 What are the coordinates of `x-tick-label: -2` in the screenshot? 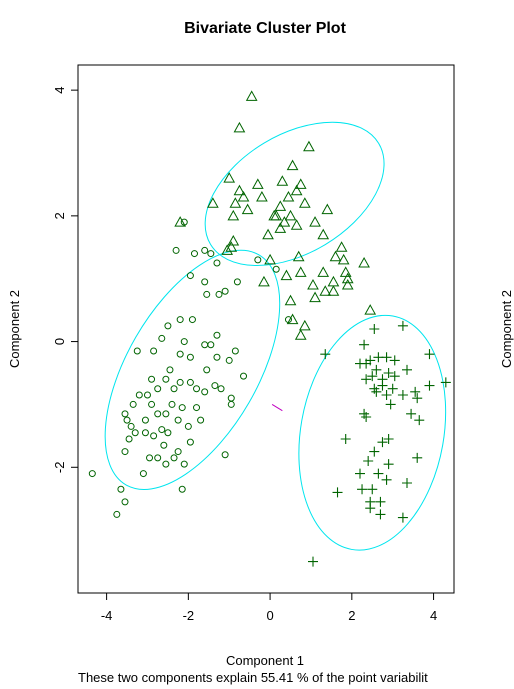 It's located at (189, 615).